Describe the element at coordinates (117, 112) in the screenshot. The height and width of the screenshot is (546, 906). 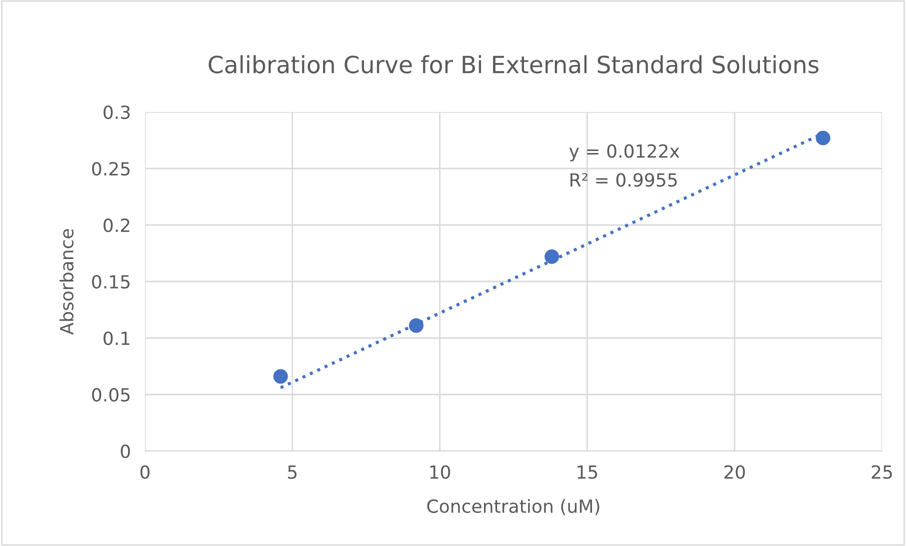
I see `y-tick-label: 0.3` at that location.